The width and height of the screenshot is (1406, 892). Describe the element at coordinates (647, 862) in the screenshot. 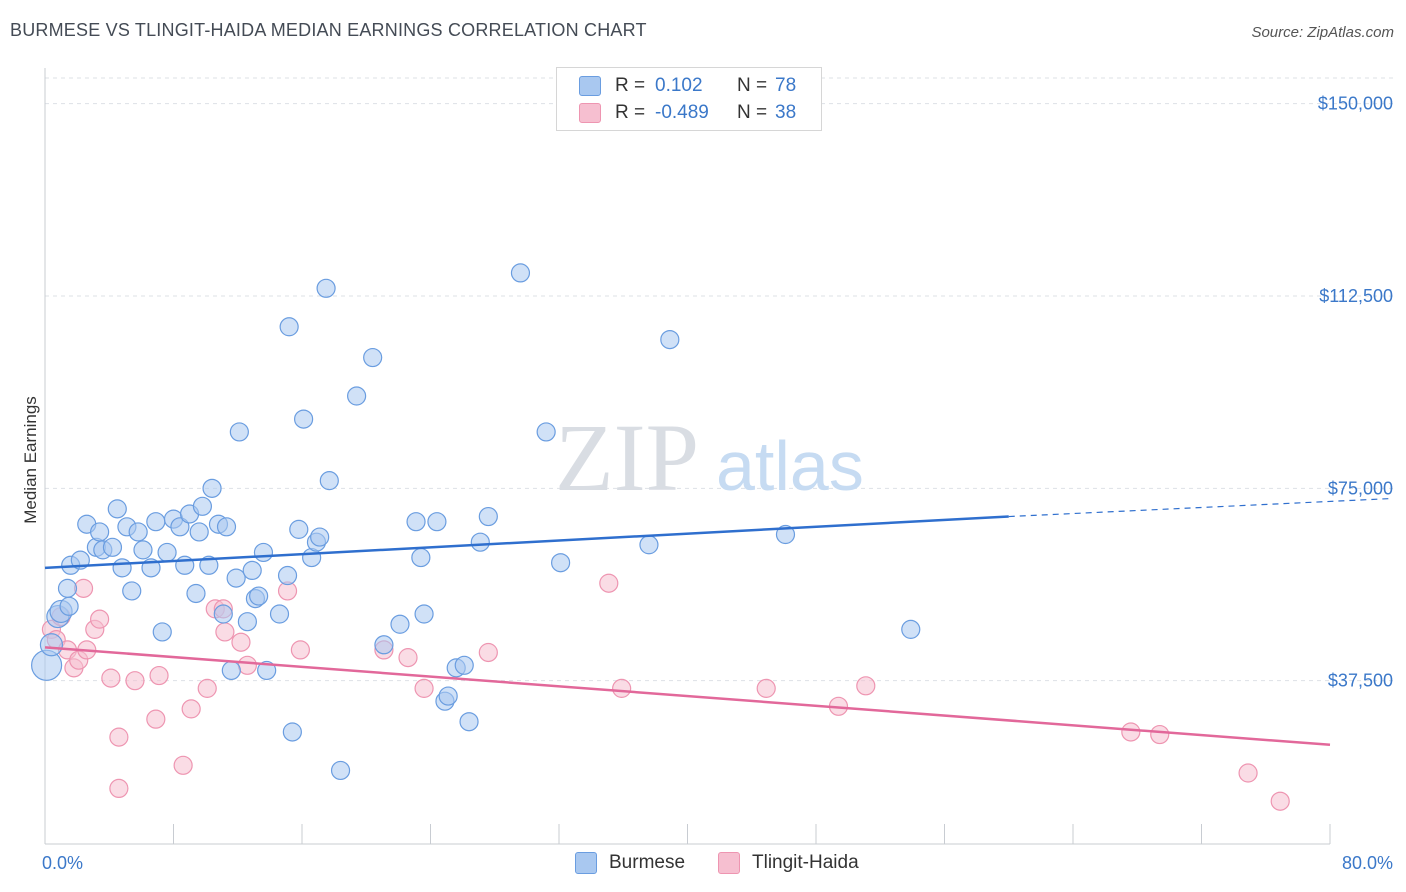

I see `legend-label-burmese: Burmese` at that location.